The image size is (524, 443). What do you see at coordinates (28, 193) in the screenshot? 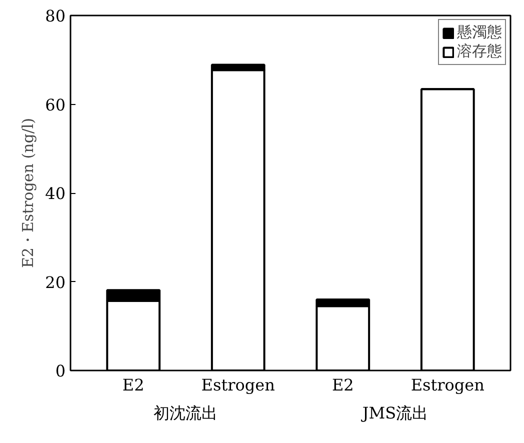
I see `y-axis-title: E2・Estrogen (ng/l)` at bounding box center [28, 193].